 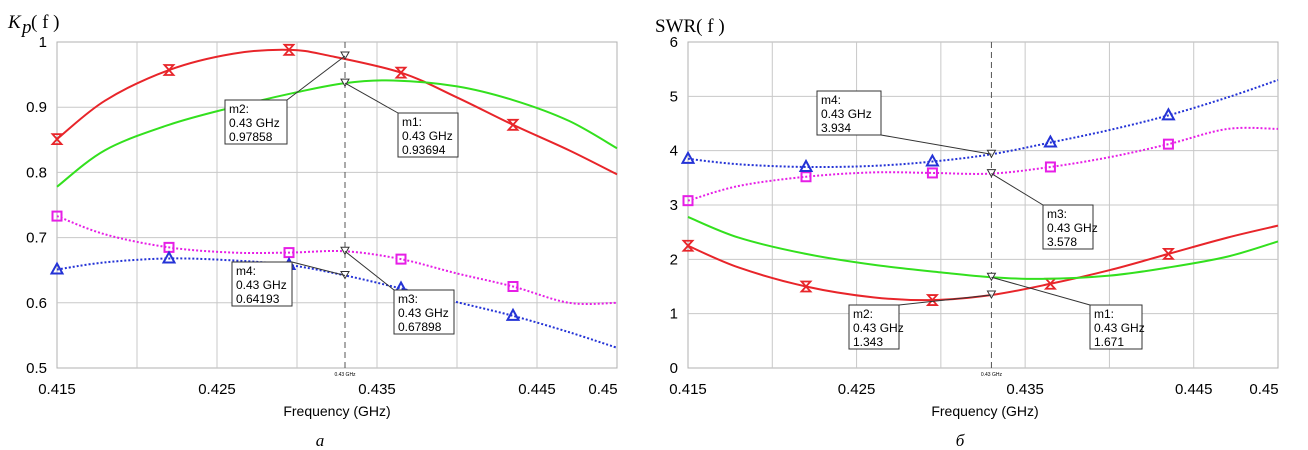 I want to click on marker-value: 3.578, so click(x=1062, y=242).